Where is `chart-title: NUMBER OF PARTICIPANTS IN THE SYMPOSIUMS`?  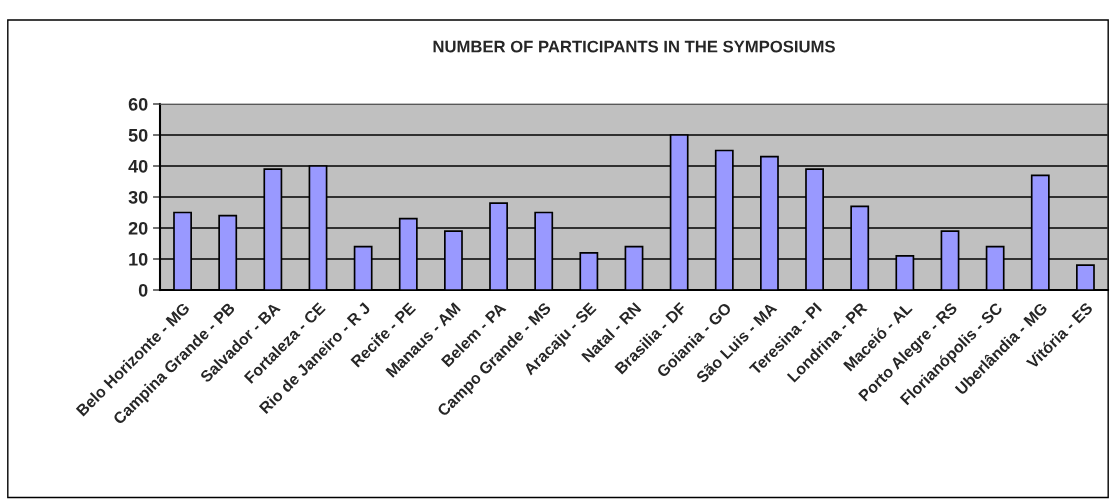
chart-title: NUMBER OF PARTICIPANTS IN THE SYMPOSIUMS is located at coordinates (634, 46).